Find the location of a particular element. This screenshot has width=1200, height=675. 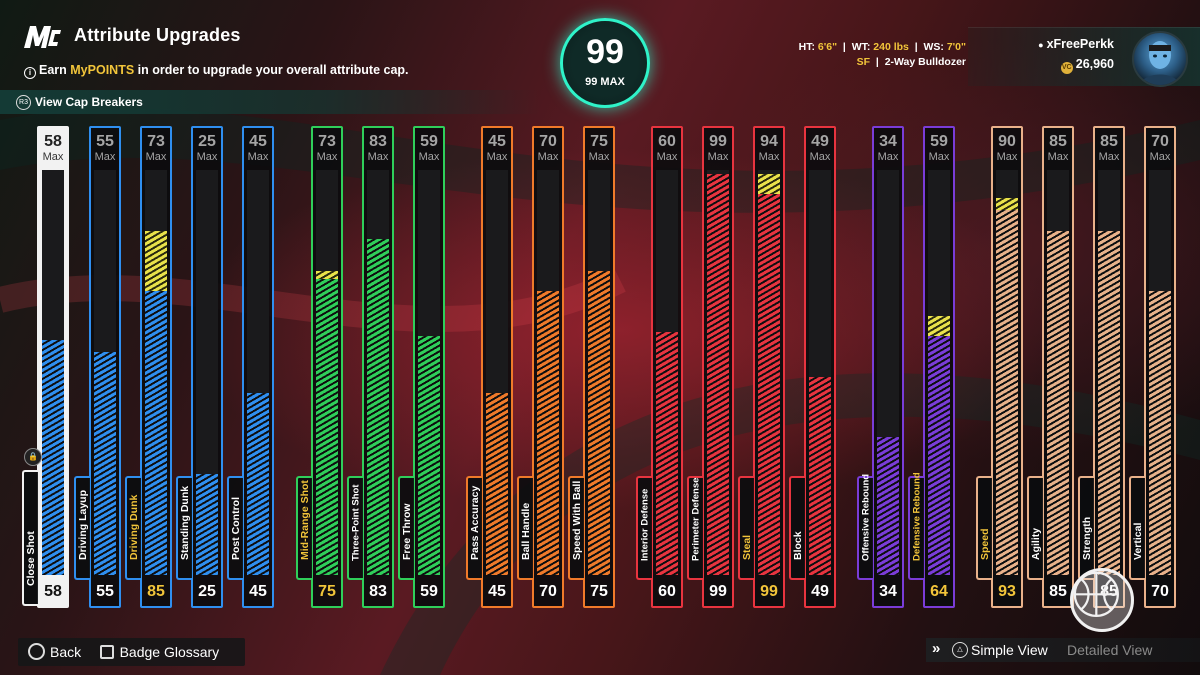

vc-coin-icon: VC is located at coordinates (1066, 68).